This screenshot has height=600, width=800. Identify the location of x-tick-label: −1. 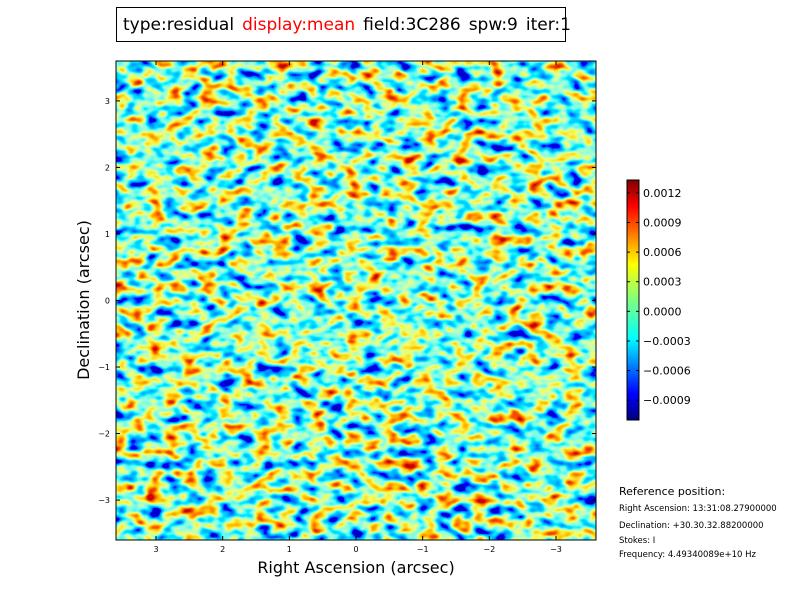
(423, 549).